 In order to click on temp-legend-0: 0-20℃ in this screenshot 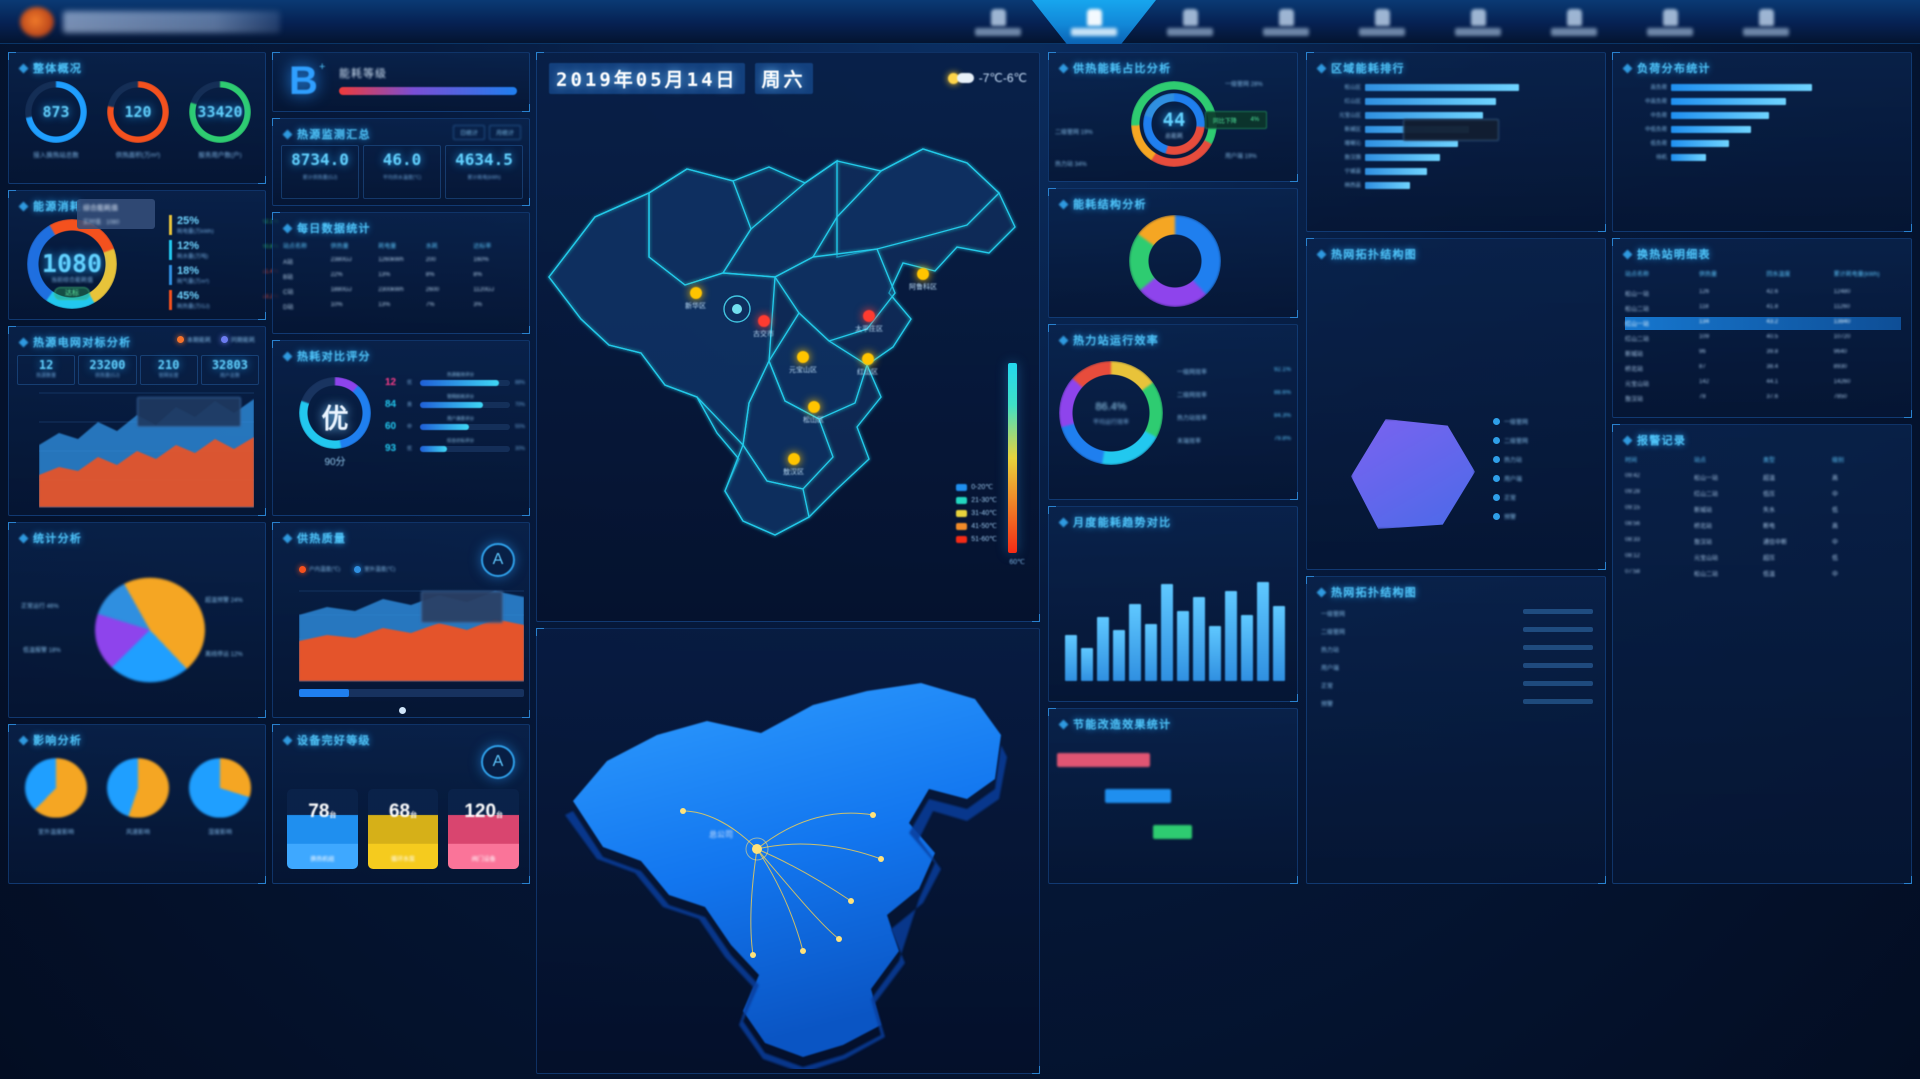, I will do `click(976, 487)`.